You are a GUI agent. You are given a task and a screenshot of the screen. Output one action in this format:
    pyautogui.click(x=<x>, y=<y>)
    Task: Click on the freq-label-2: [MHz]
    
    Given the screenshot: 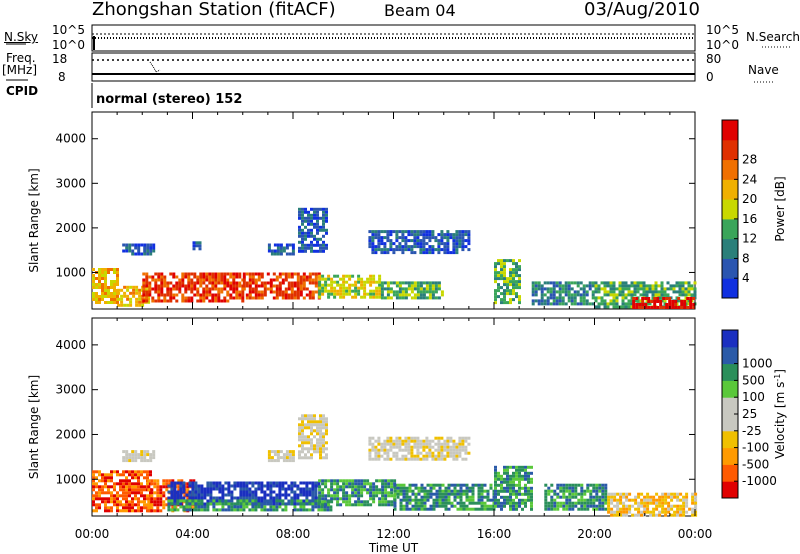 What is the action you would take?
    pyautogui.click(x=20, y=70)
    